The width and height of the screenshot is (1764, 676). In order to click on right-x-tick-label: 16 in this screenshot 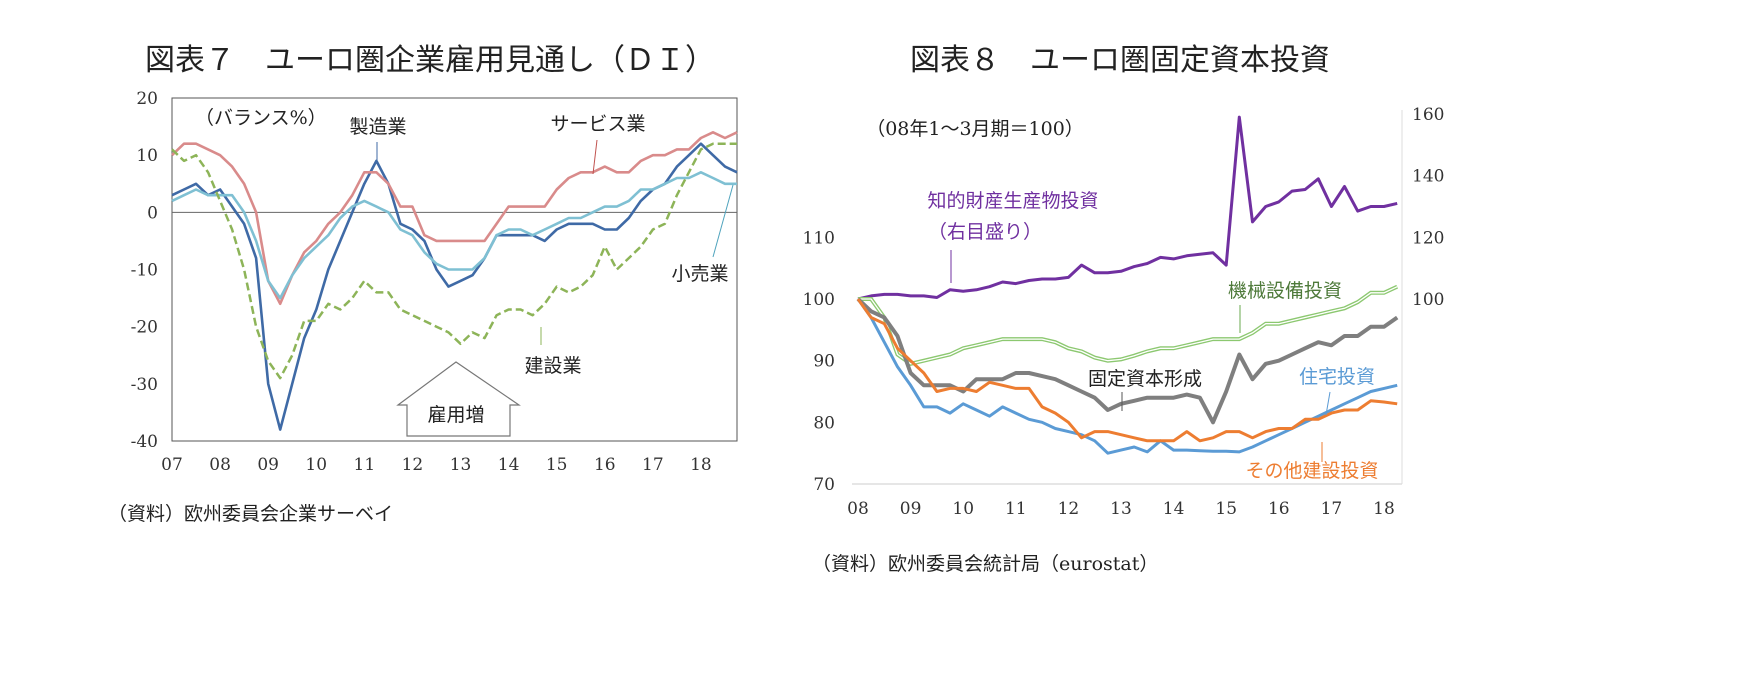, I will do `click(1279, 509)`.